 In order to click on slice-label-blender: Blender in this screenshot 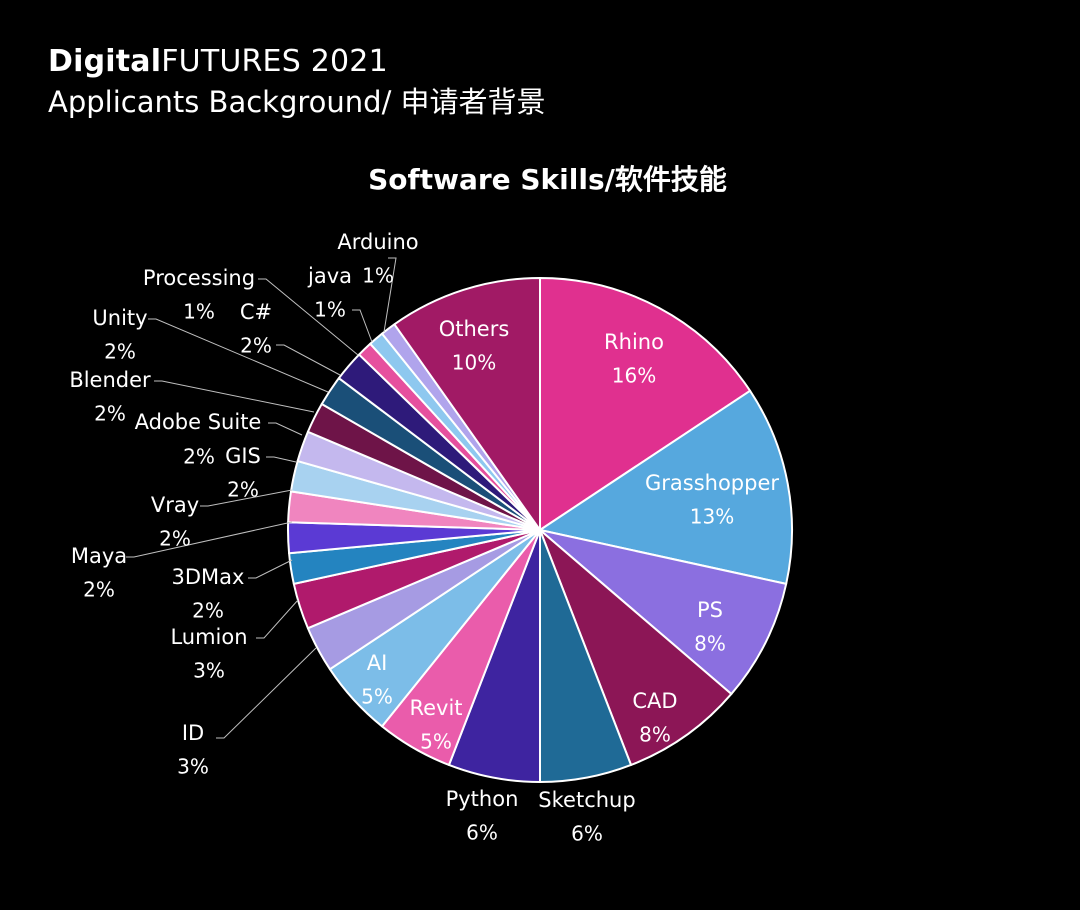, I will do `click(110, 380)`.